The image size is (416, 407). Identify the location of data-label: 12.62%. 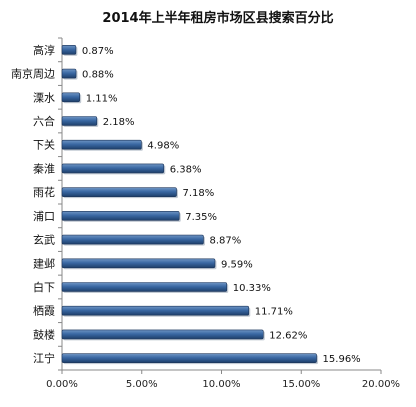
(288, 335).